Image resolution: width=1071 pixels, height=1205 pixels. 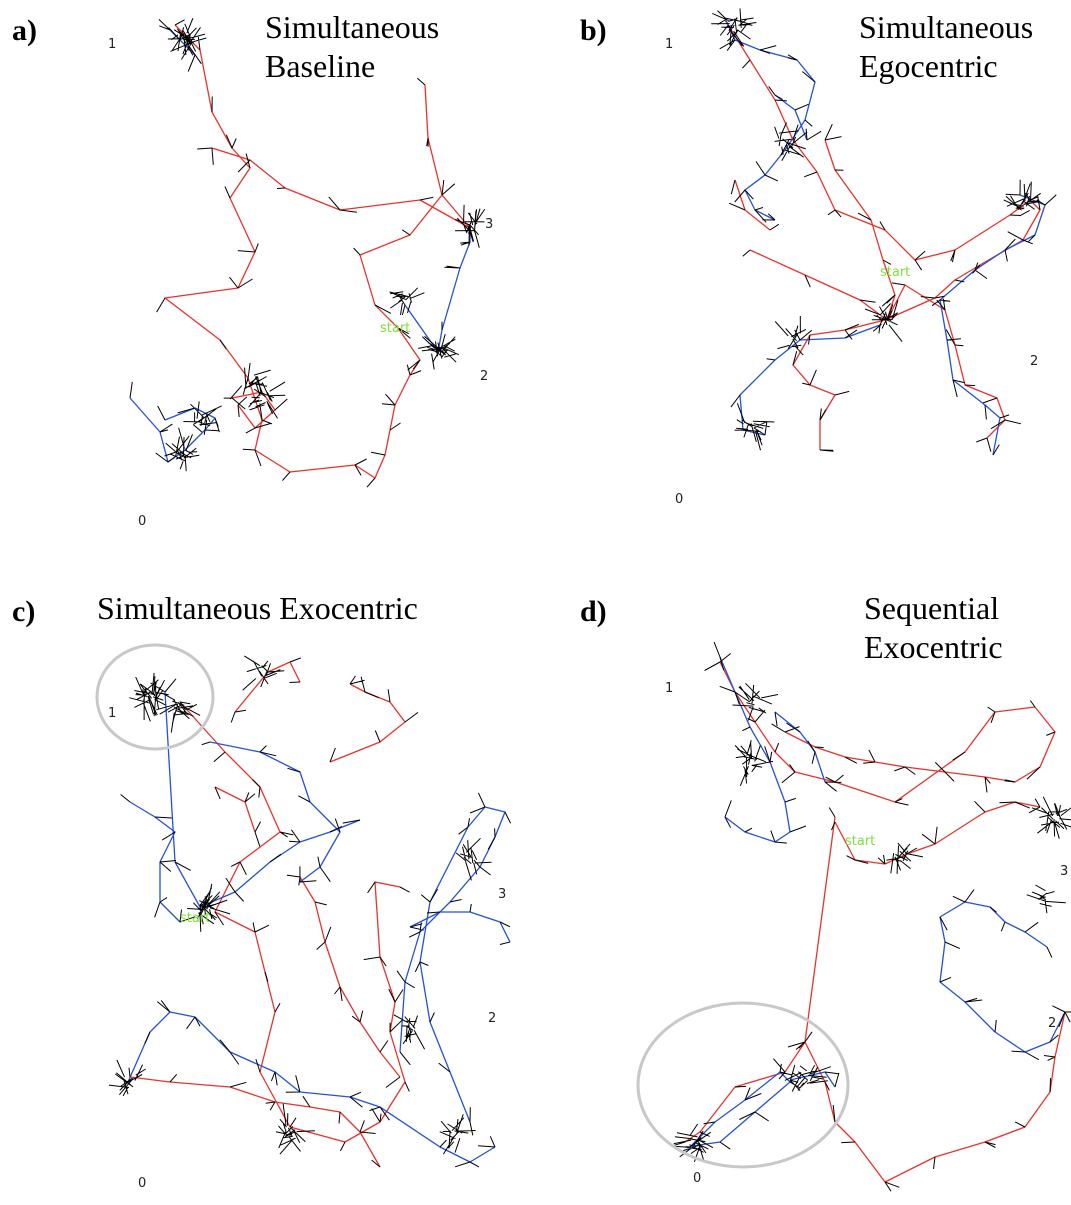 I want to click on panel-letter: a), so click(x=24, y=30).